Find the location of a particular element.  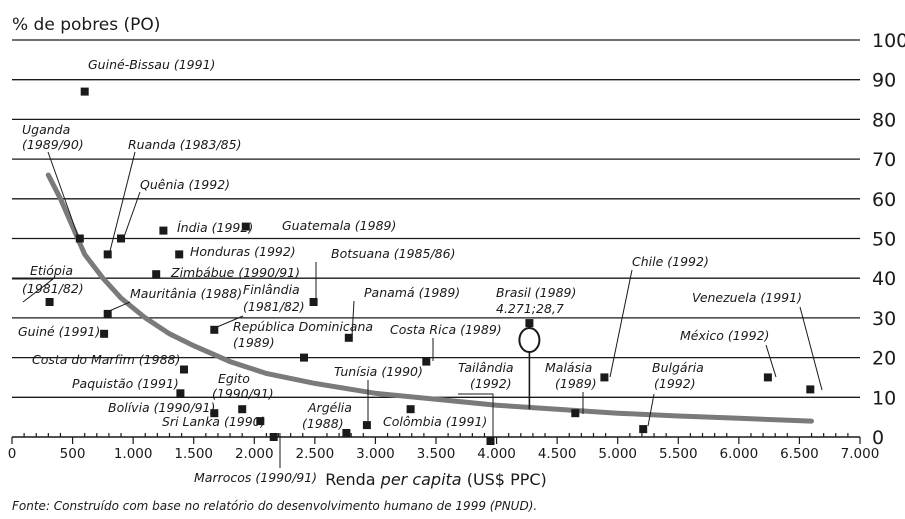

x-tick-label-3000: 3.000 is located at coordinates (375, 454).